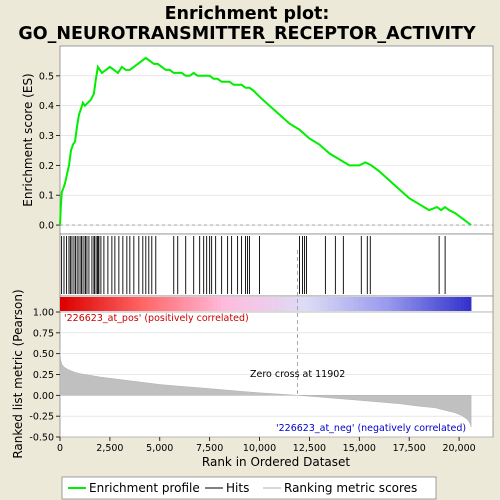 The height and width of the screenshot is (500, 500). Describe the element at coordinates (46, 76) in the screenshot. I see `es-ytick-label: 0.5` at that location.